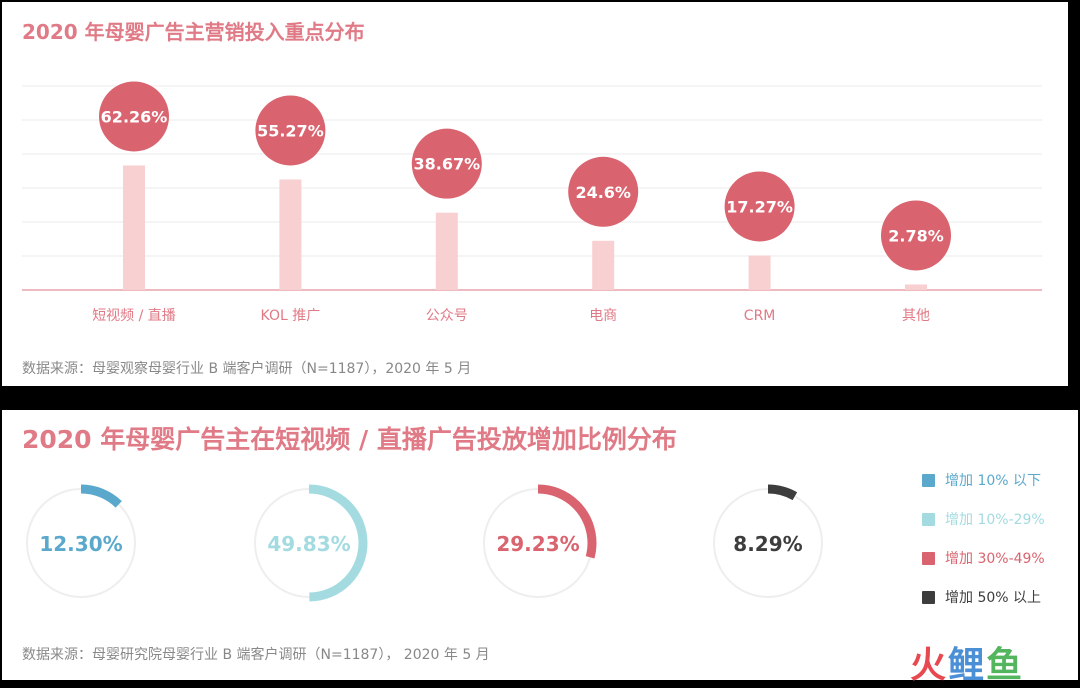 The image size is (1080, 688). I want to click on category-label-6: 其他, so click(916, 316).